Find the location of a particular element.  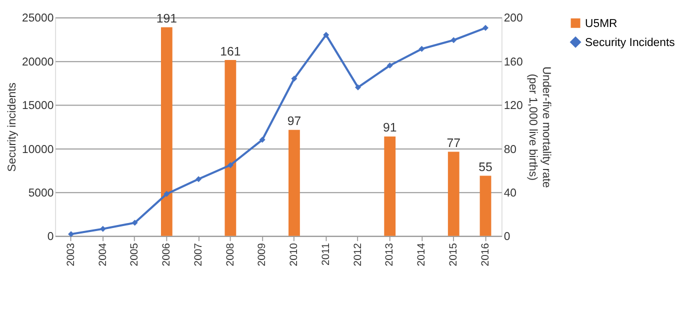

y-tick-label: 20000 is located at coordinates (38, 62).